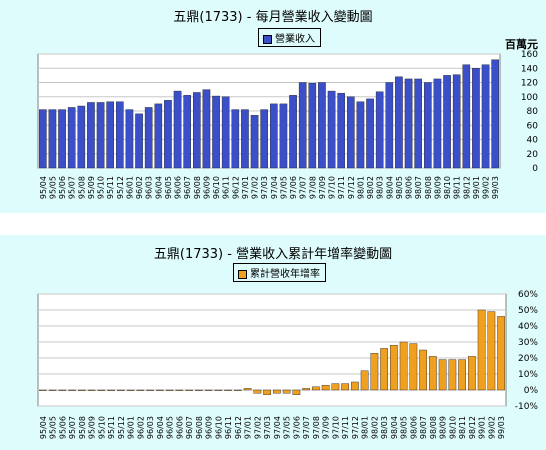  Describe the element at coordinates (528, 359) in the screenshot. I see `y-tick-label: 20%` at that location.